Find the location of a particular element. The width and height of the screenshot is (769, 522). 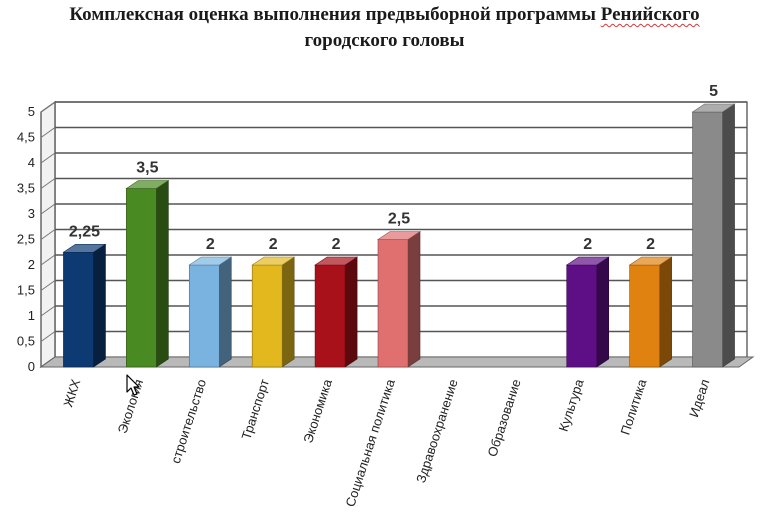

y-tick-label: 5 is located at coordinates (31, 111).